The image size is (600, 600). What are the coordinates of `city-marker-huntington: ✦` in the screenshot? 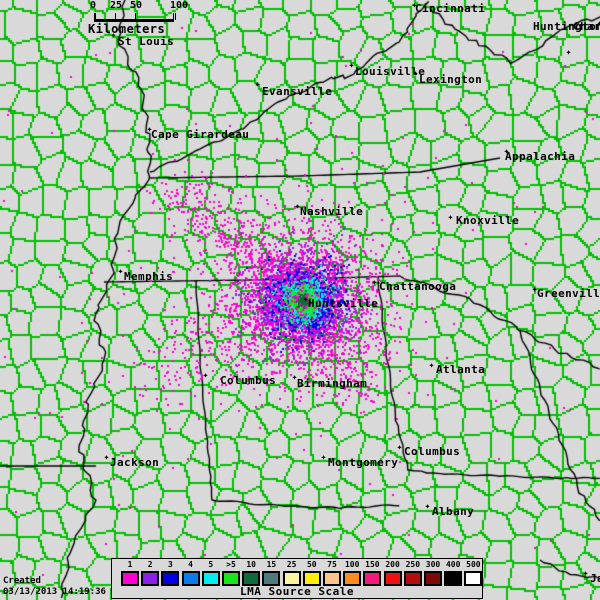 It's located at (568, 52).